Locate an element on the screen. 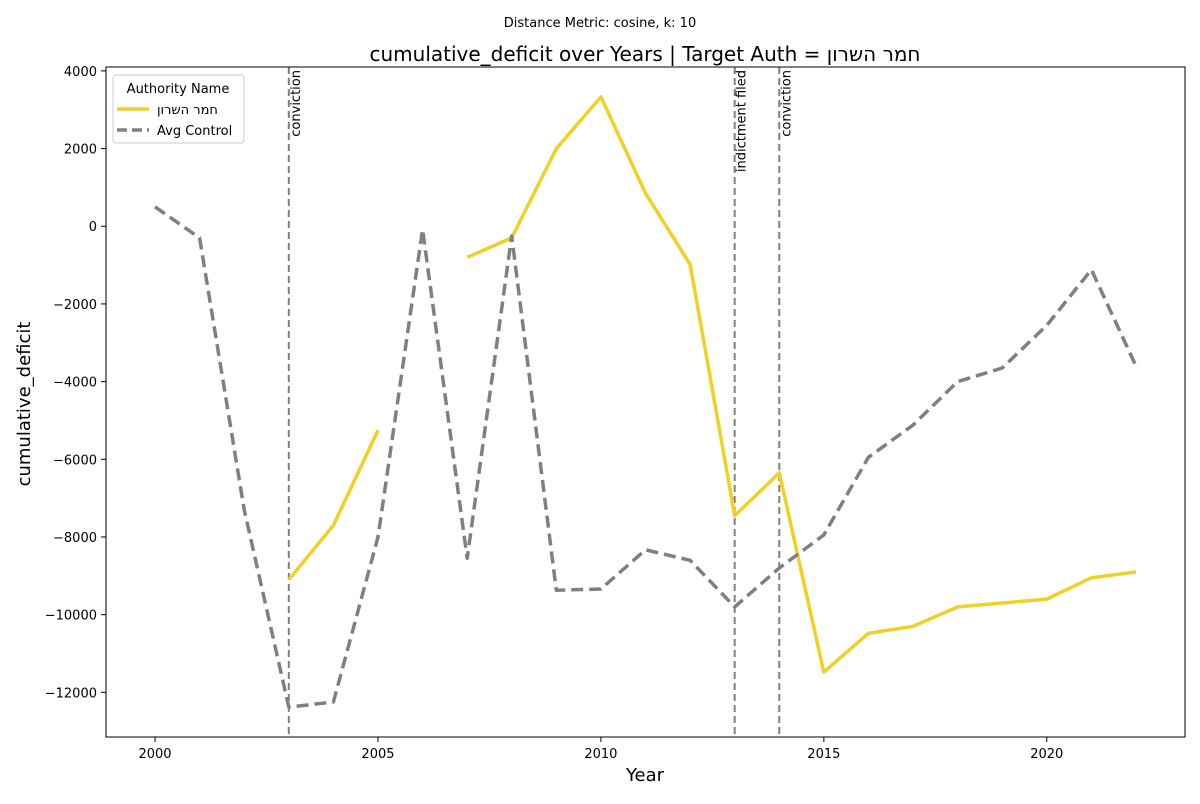 The width and height of the screenshot is (1200, 804). y-tick-label: 4000 is located at coordinates (80, 72).